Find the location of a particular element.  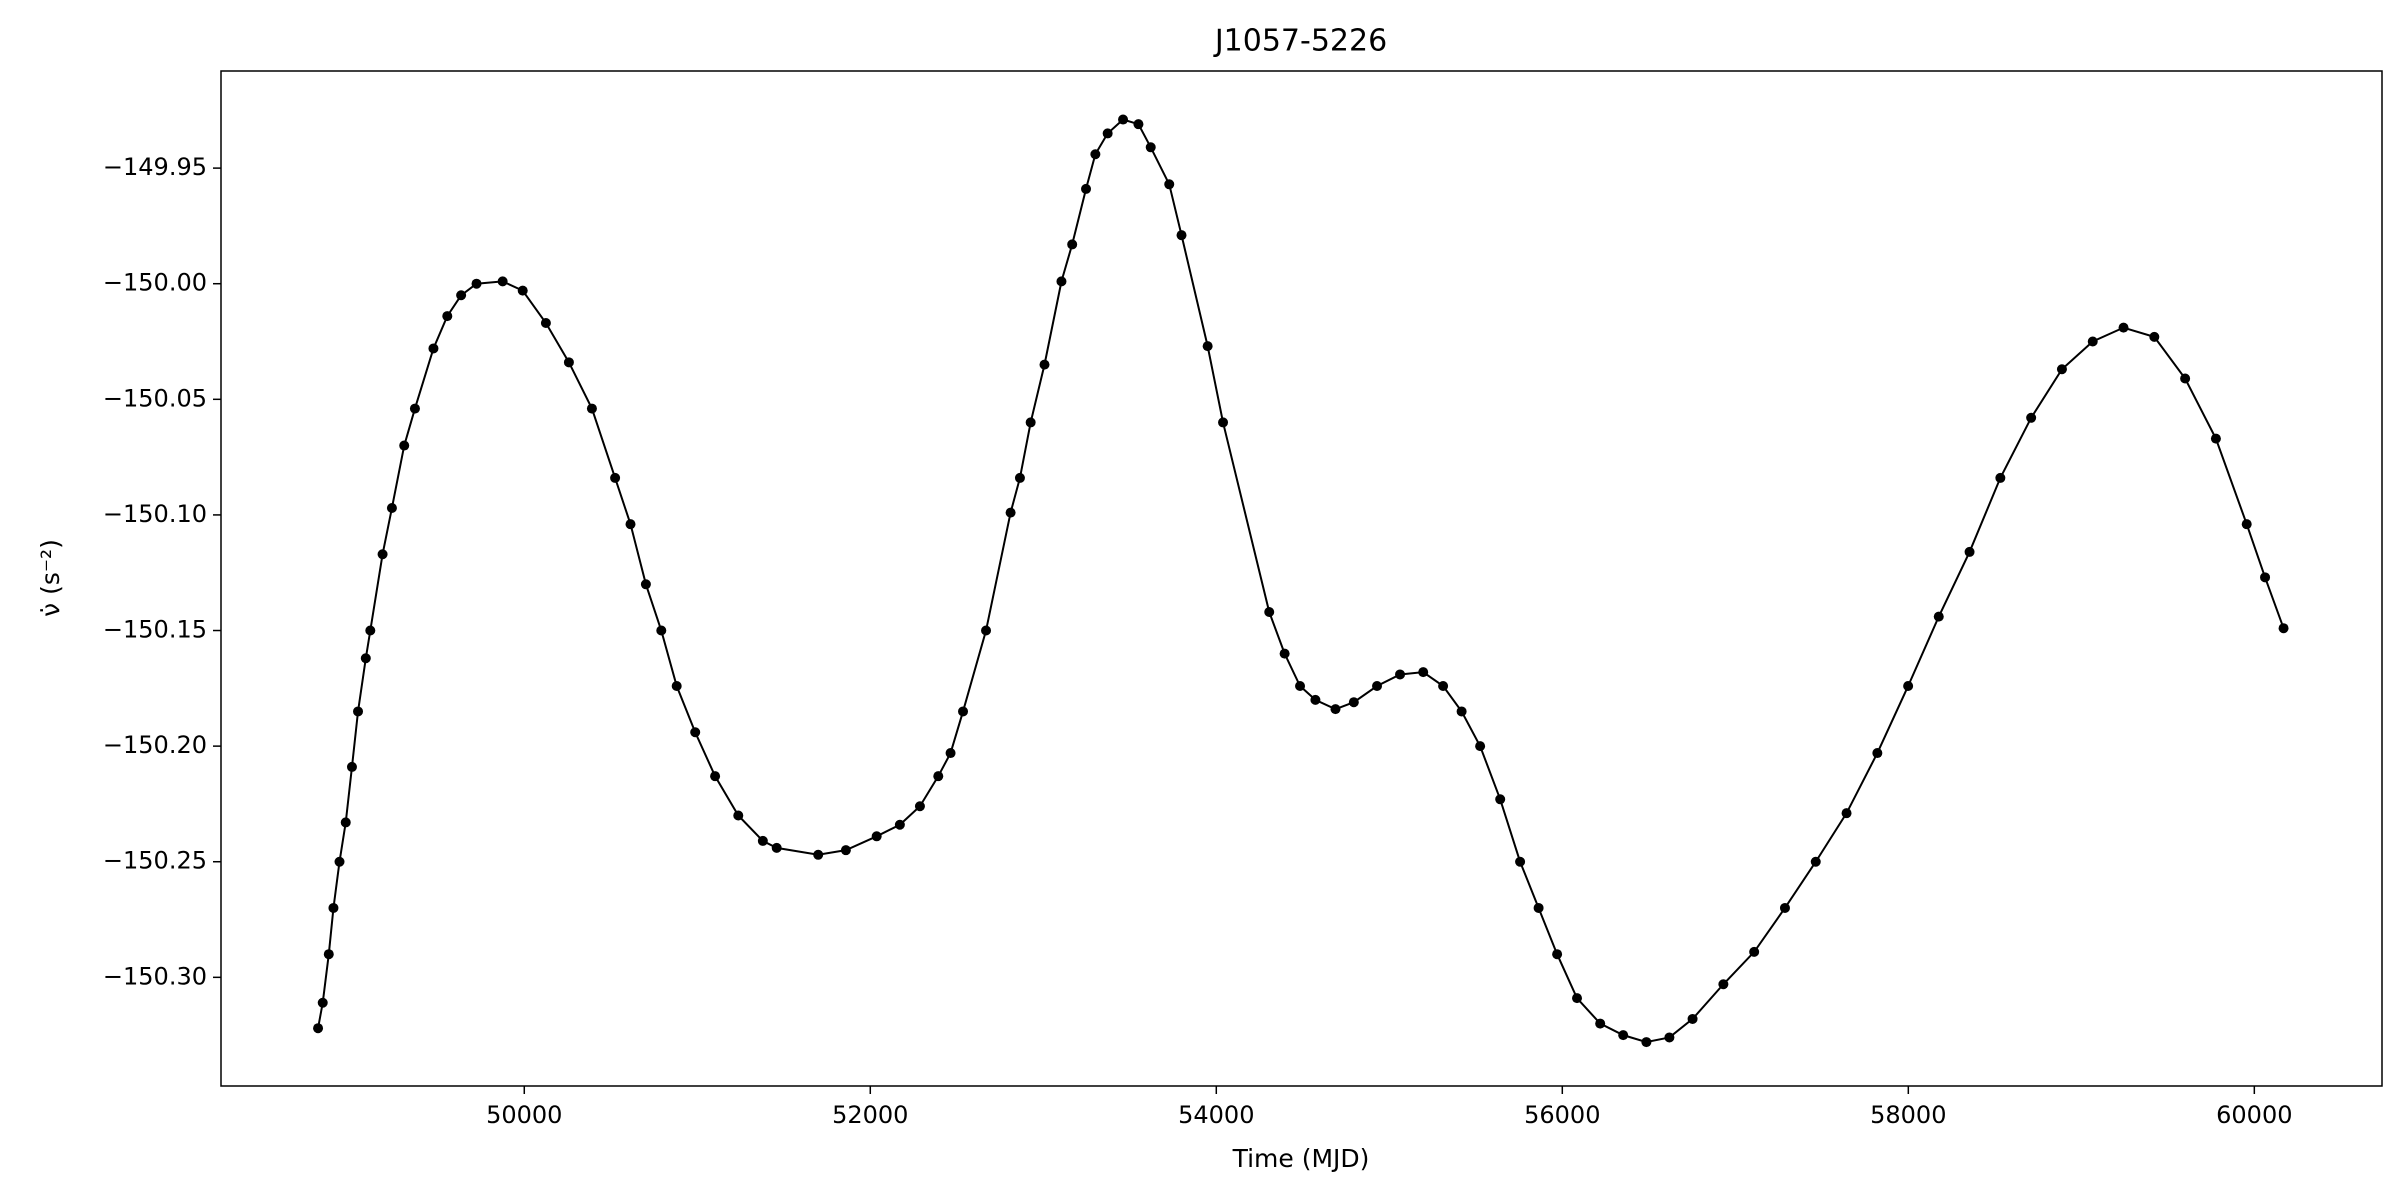

y-tick-label: −150.05 is located at coordinates (155, 398).